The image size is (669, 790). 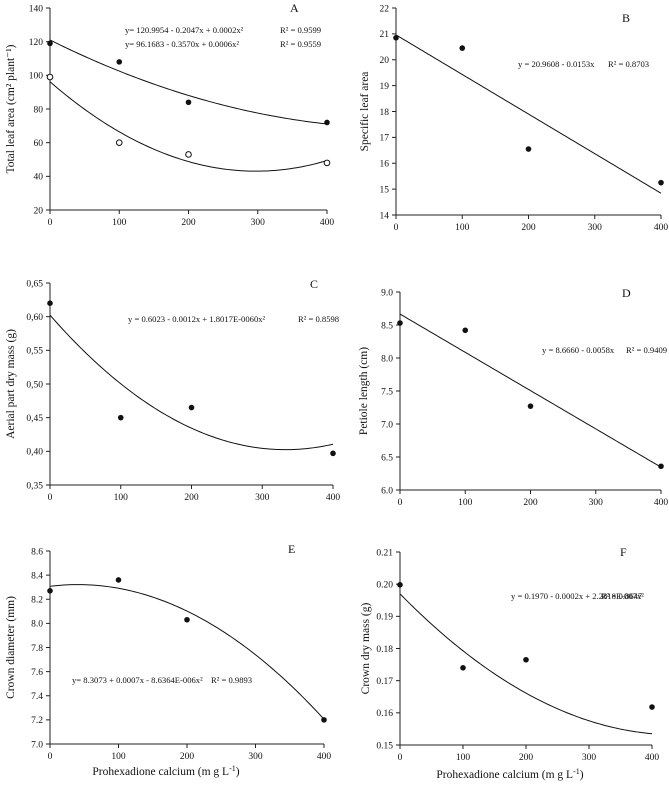 I want to click on regression-equation-e-1: y= 8.3073 + 0.0007x - 8.6364E-006x², so click(x=137, y=680).